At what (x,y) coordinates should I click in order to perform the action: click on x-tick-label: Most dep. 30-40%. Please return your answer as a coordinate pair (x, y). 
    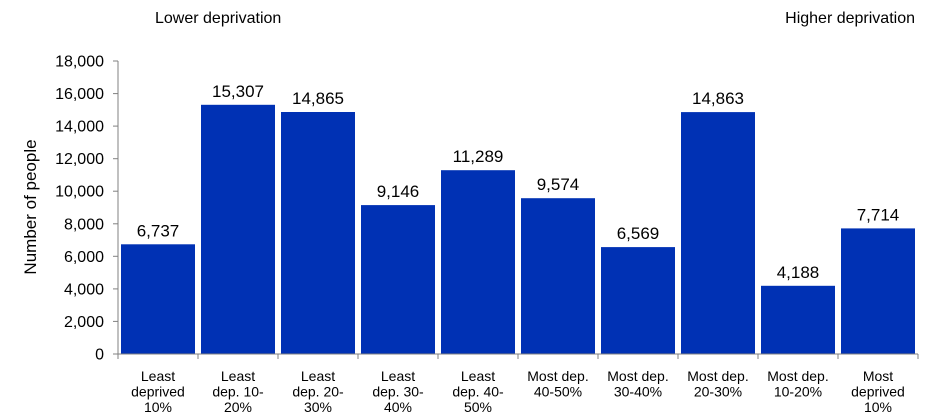
    Looking at the image, I should click on (637, 384).